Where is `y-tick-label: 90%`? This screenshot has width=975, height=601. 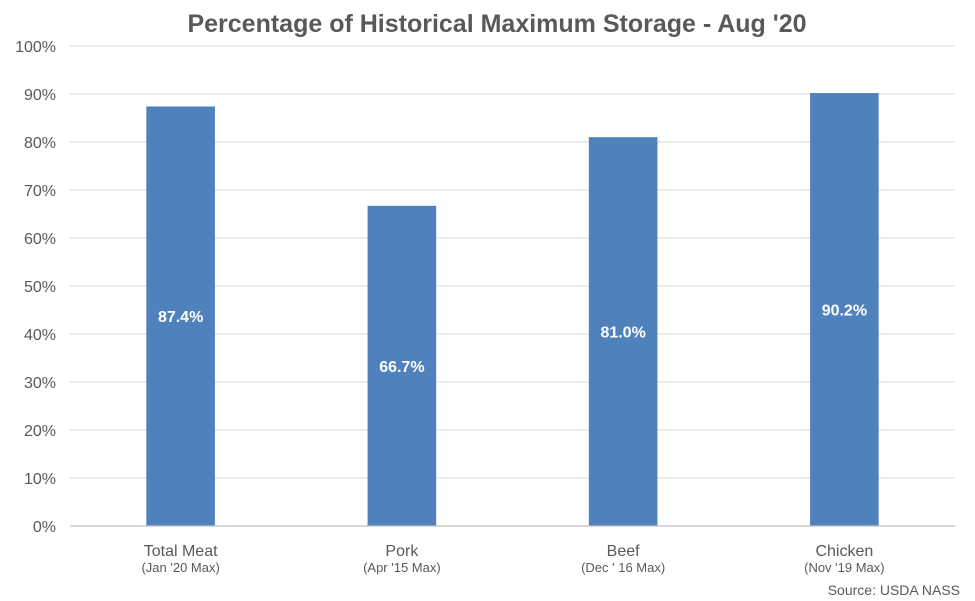 y-tick-label: 90% is located at coordinates (40, 95).